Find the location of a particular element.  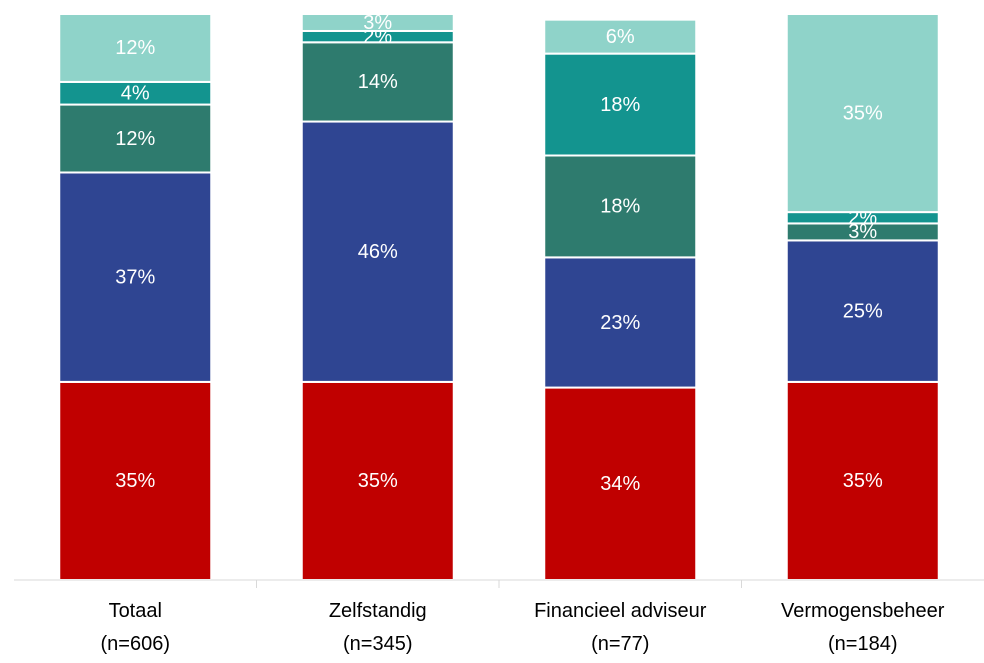

x-tick-label-line: Totaal is located at coordinates (135, 611).